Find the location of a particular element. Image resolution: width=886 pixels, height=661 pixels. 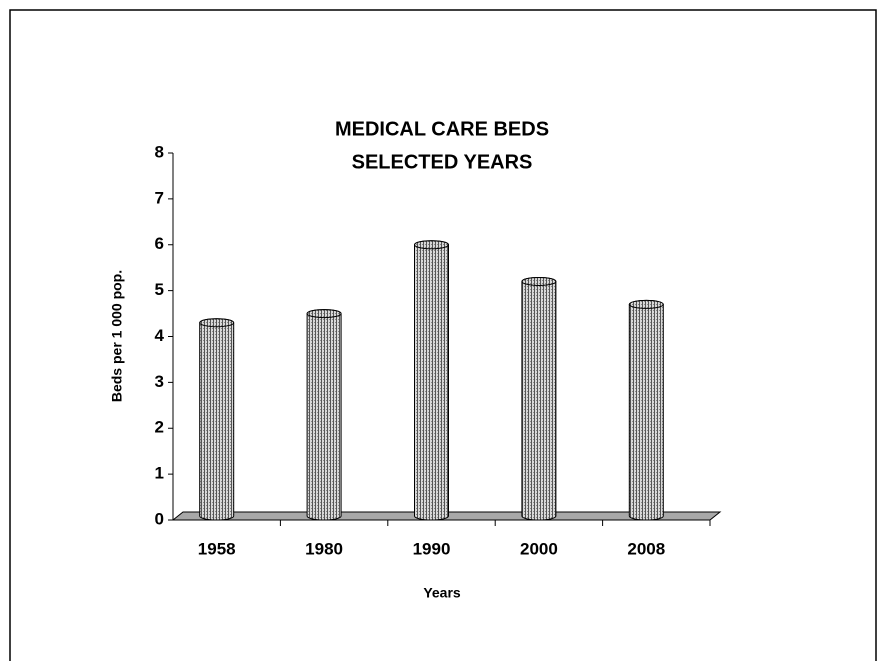

x-tick-label: 1990 is located at coordinates (432, 548).